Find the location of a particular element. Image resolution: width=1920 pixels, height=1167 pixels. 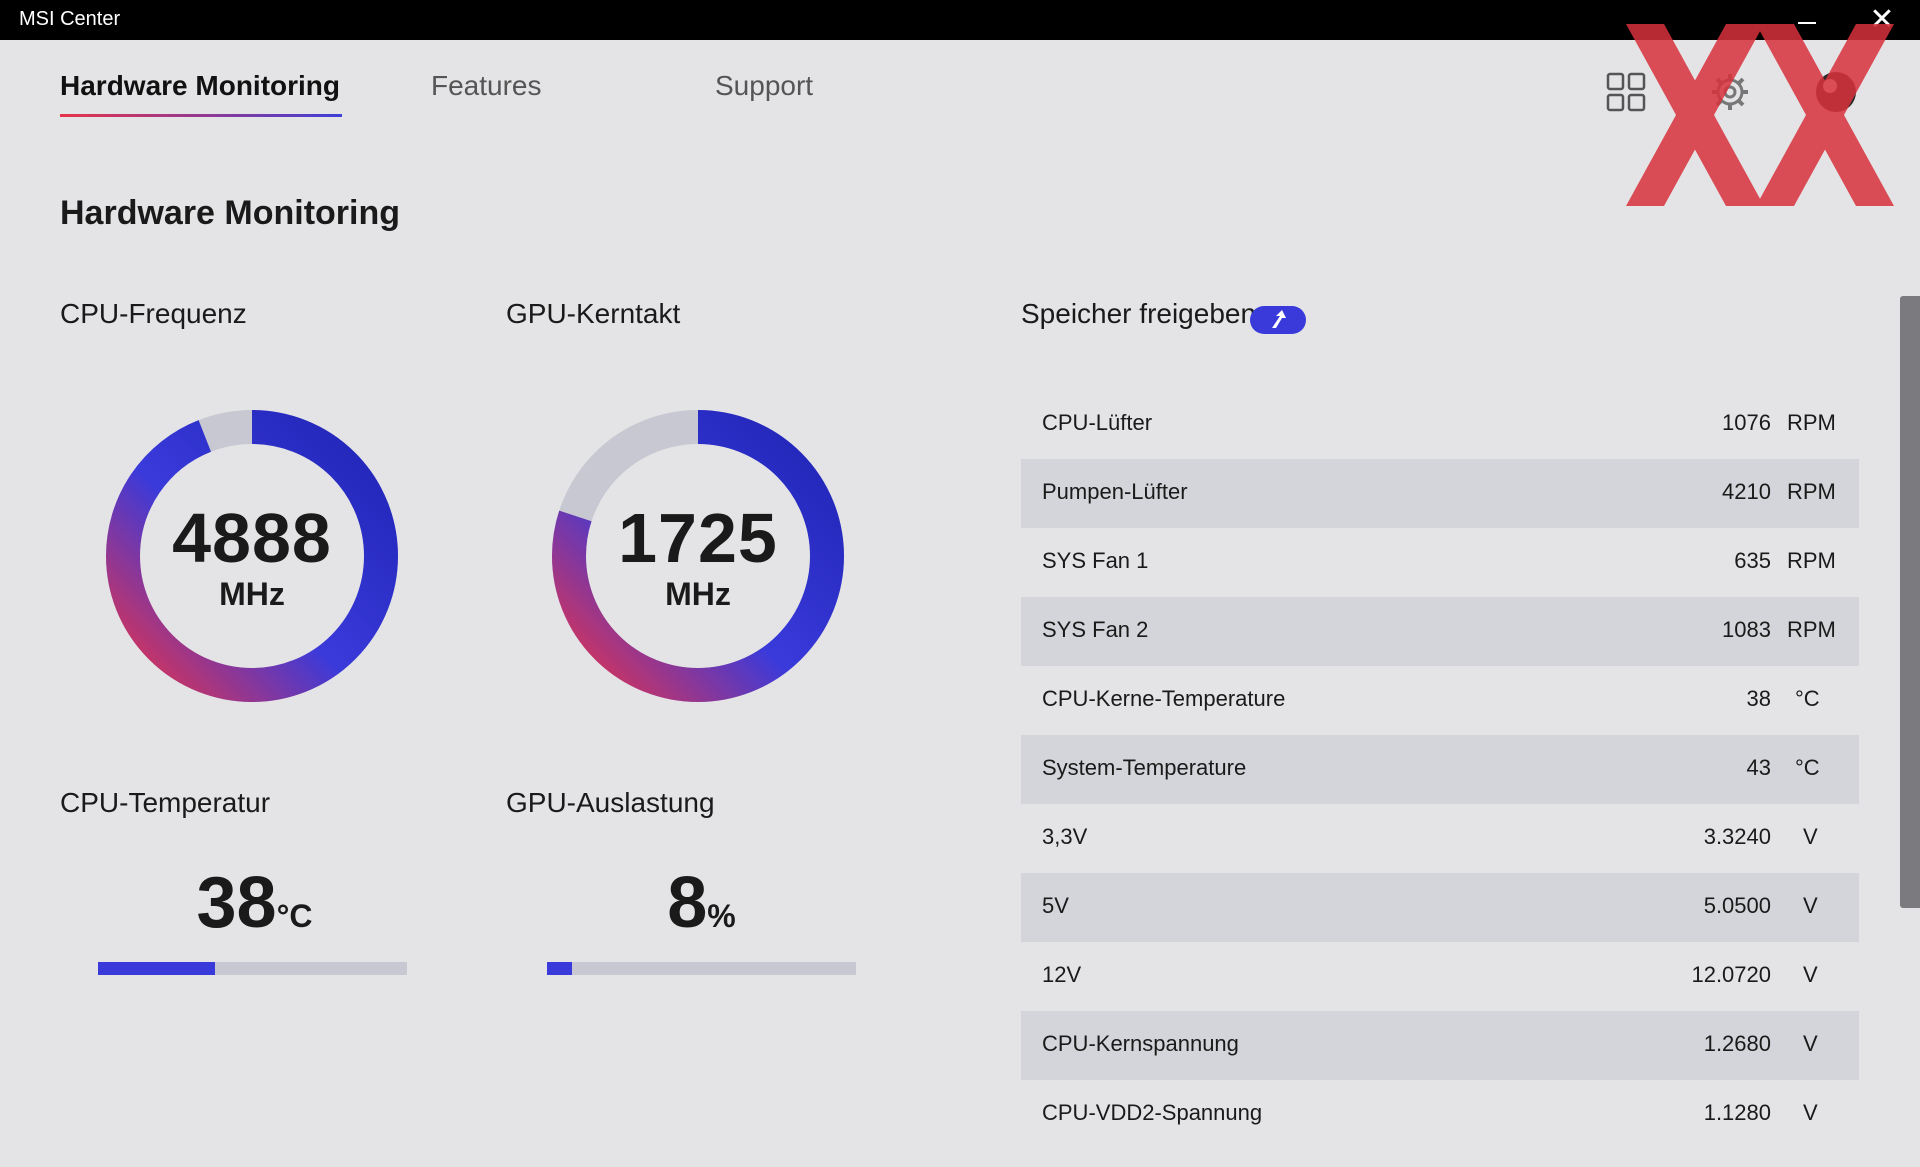

sensor-value: 43 is located at coordinates (1758, 767).